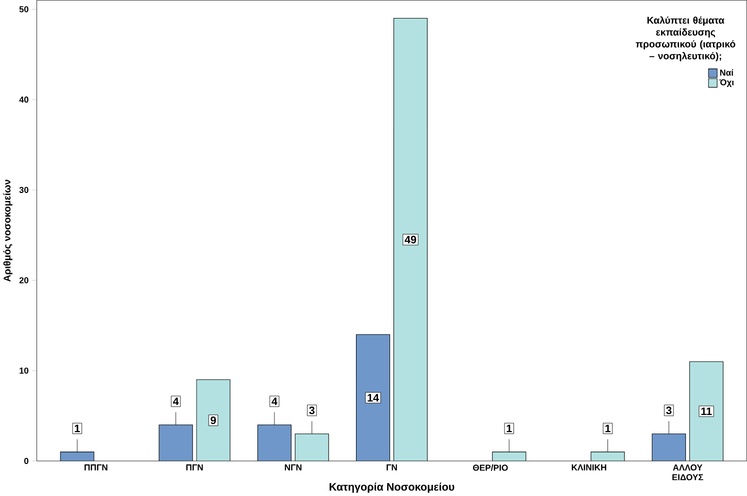 This screenshot has width=747, height=496. I want to click on x-tick-label: ΠΠΓΝ, so click(96, 467).